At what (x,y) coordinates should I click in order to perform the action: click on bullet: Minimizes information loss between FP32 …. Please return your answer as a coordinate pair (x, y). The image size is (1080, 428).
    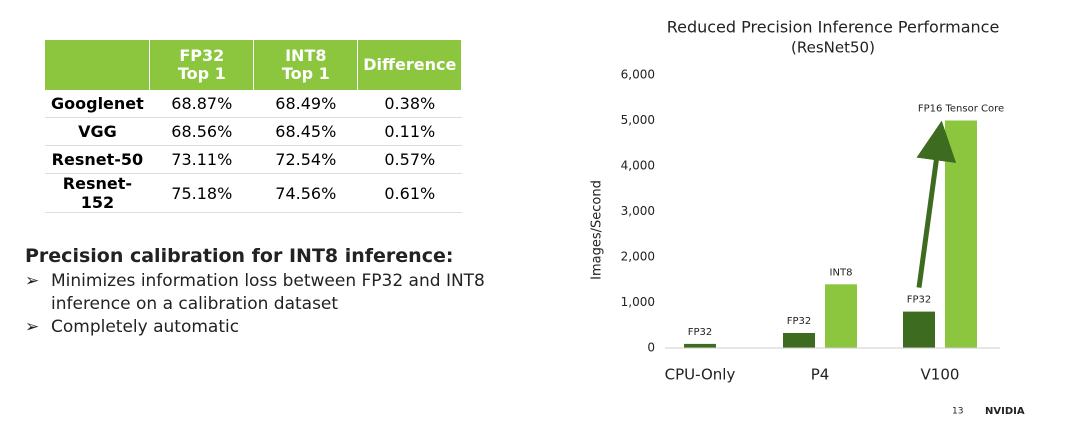
    Looking at the image, I should click on (270, 293).